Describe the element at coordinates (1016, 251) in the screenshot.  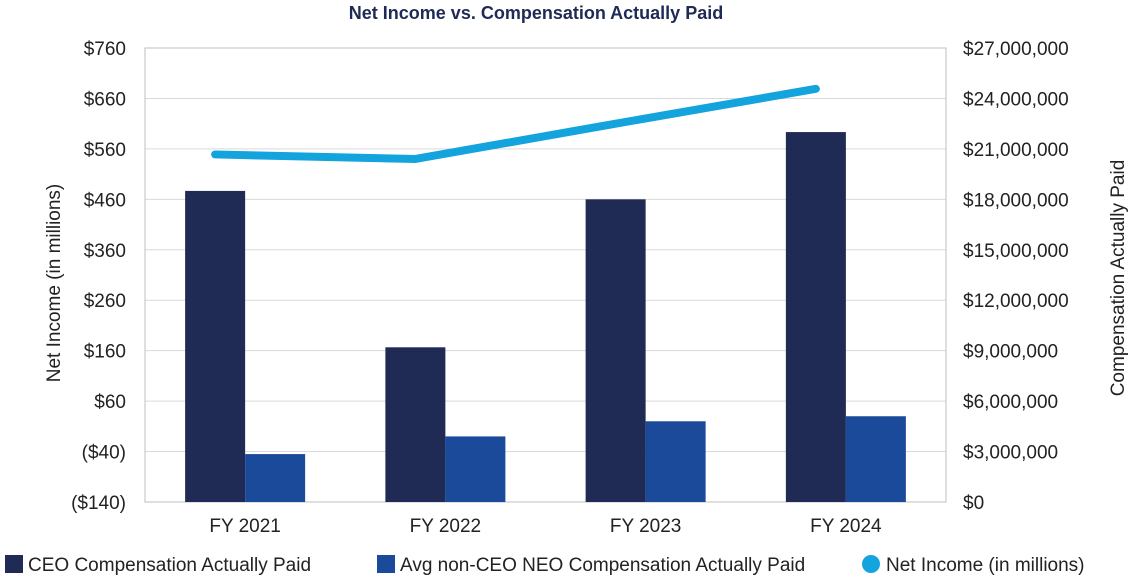
I see `right-tick-label: $15,000,000` at that location.